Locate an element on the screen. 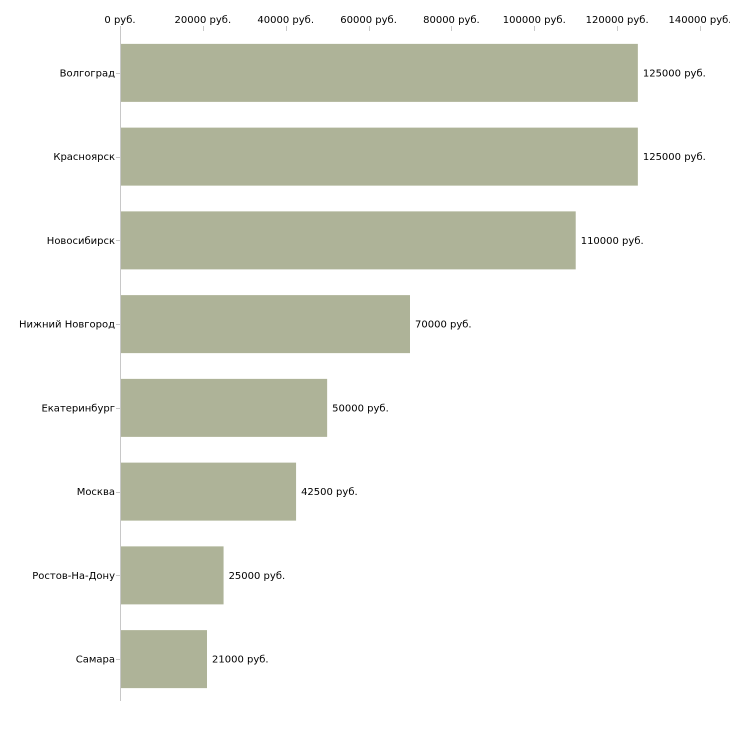  x-tick-label: 0 руб. is located at coordinates (119, 20).